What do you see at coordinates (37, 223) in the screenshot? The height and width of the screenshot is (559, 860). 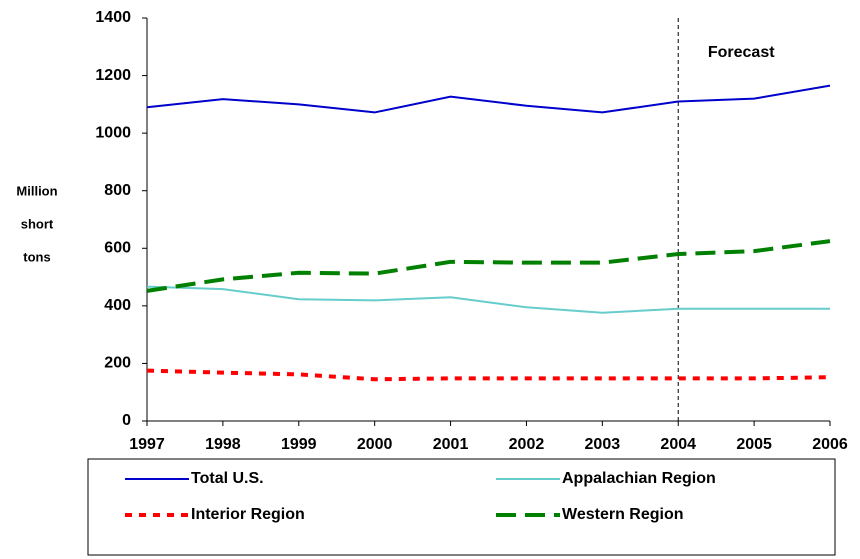 I see `y-axis-label: short` at bounding box center [37, 223].